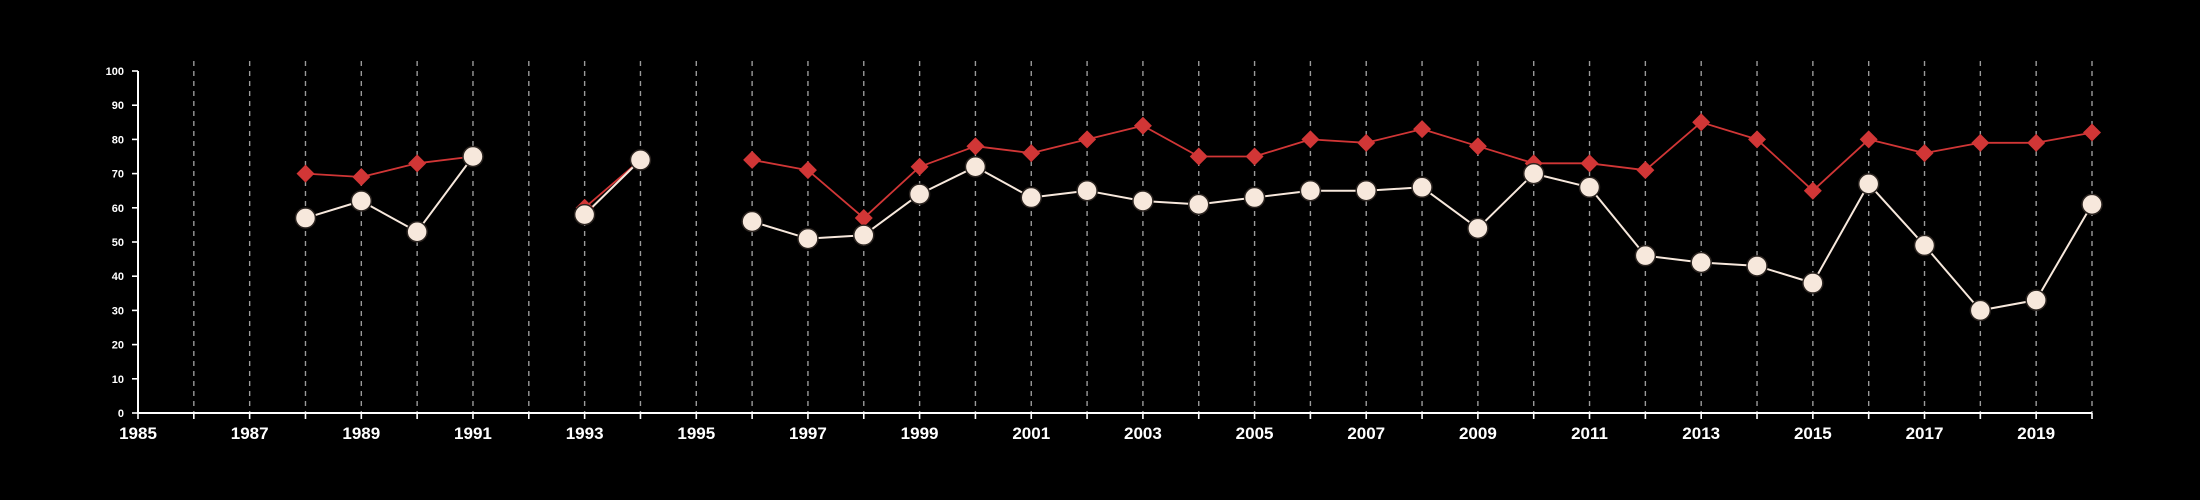  What do you see at coordinates (118, 175) in the screenshot?
I see `y-tick-label: 70` at bounding box center [118, 175].